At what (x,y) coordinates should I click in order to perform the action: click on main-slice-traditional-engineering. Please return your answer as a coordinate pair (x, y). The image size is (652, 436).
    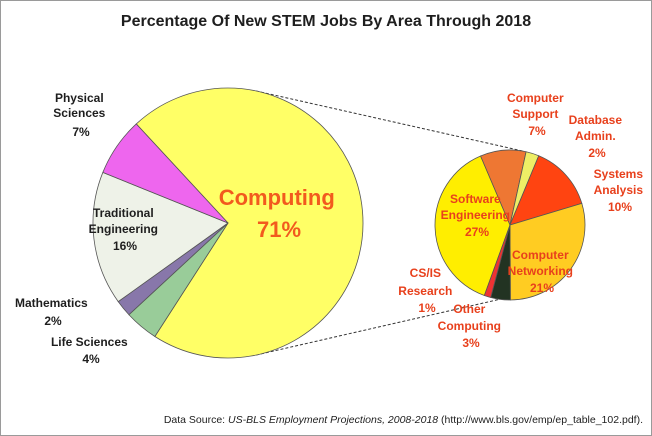
    Looking at the image, I should click on (160, 237).